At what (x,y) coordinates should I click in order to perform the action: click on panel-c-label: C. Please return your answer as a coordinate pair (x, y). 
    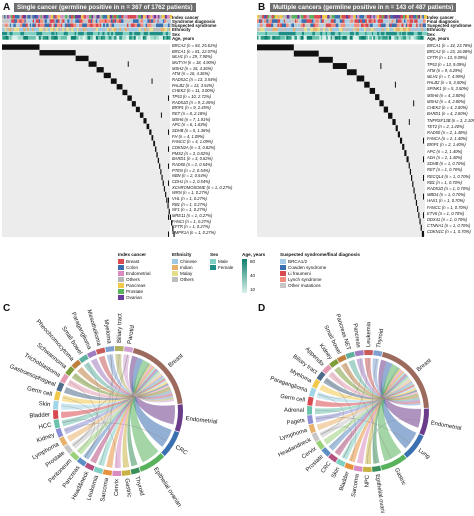
    Looking at the image, I should click on (7, 308).